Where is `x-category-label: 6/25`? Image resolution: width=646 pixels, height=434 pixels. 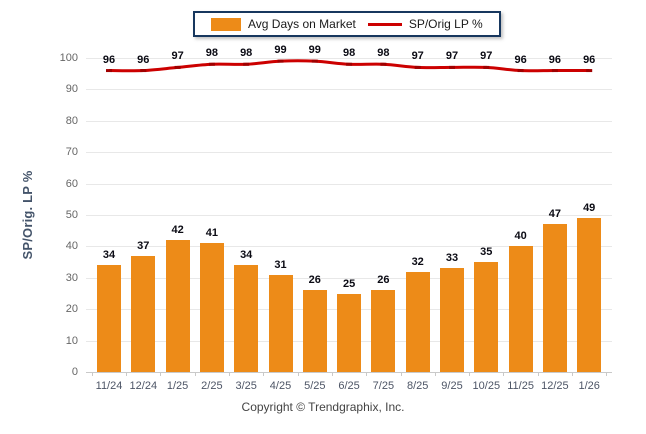 x-category-label: 6/25 is located at coordinates (349, 386).